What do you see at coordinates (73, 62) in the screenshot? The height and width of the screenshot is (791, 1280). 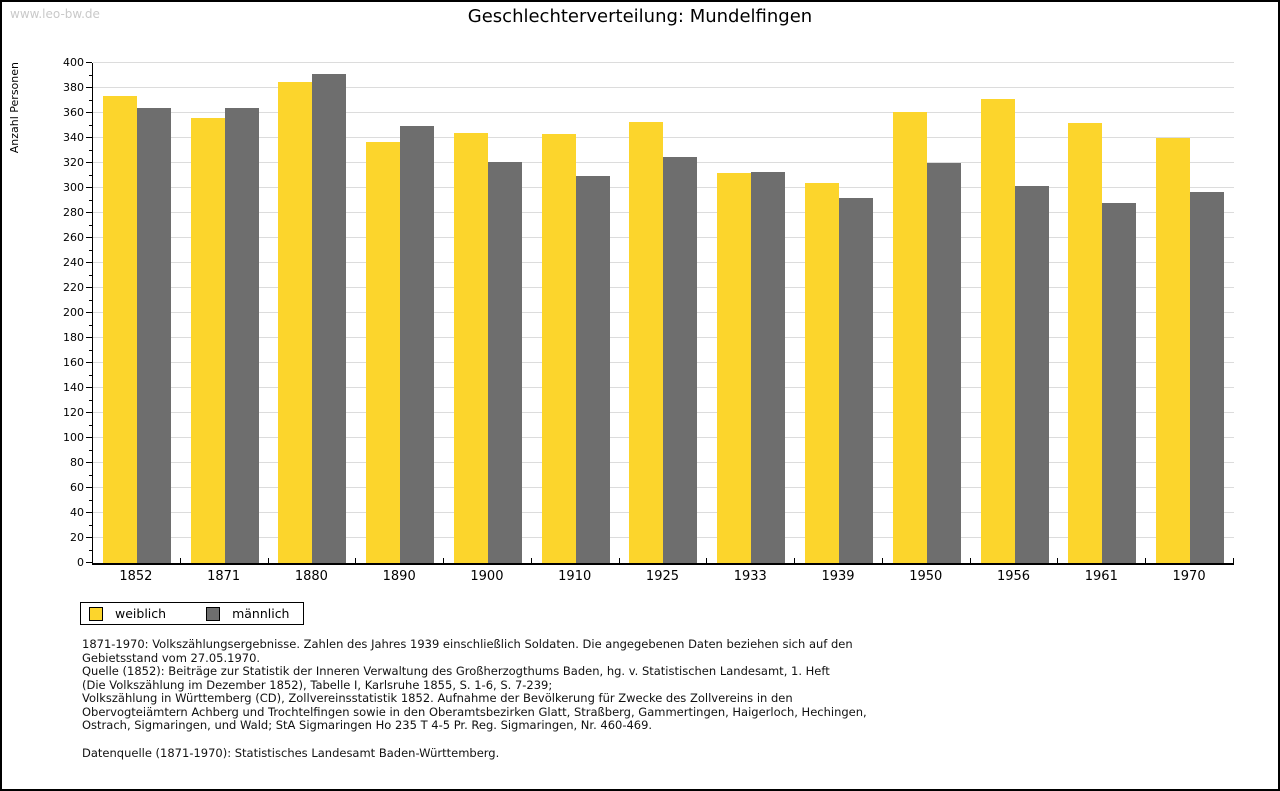 I see `y-tick-label: 400` at bounding box center [73, 62].